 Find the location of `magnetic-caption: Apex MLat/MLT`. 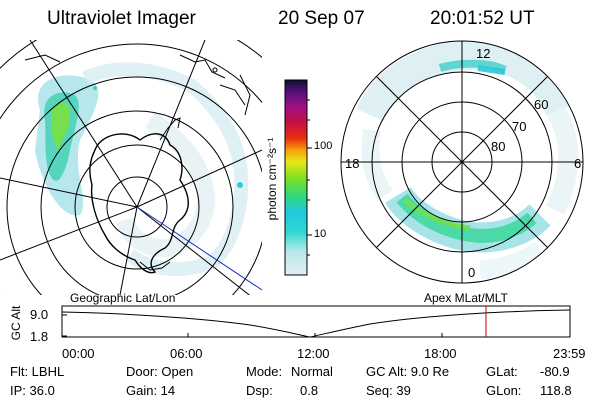

magnetic-caption: Apex MLat/MLT is located at coordinates (466, 298).